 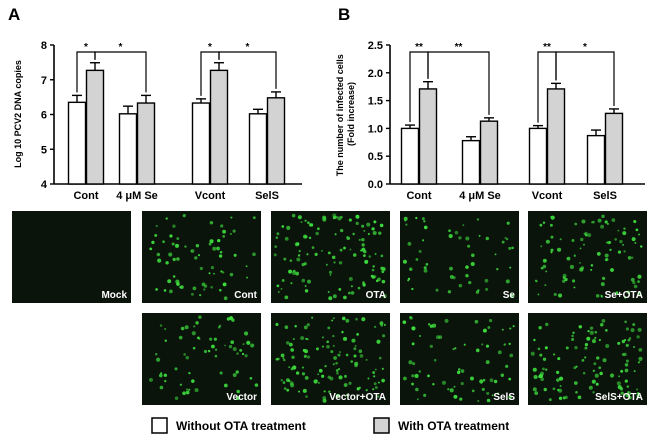 I want to click on chart-a-significance-label: *, so click(x=248, y=47).